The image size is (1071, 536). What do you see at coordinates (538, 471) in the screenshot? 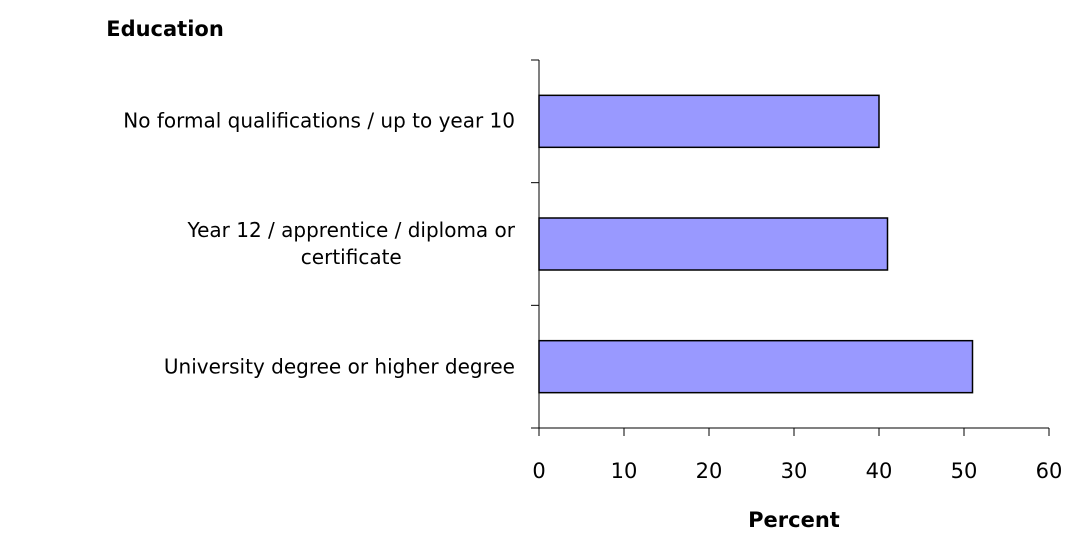
I see `x-tick-label: 0` at bounding box center [538, 471].